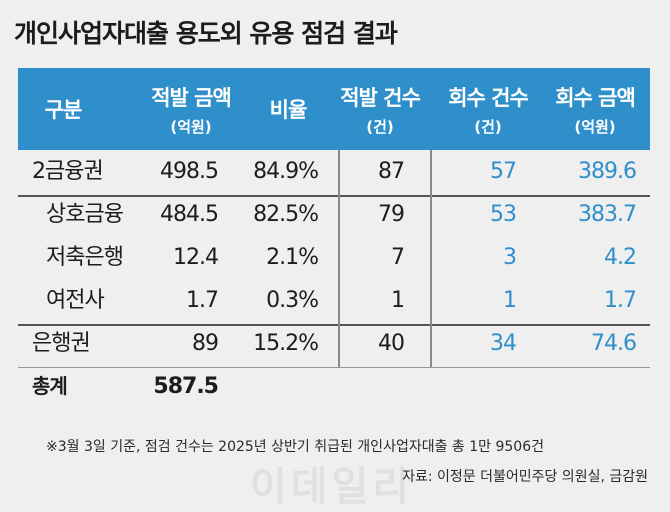 This screenshot has width=670, height=512. I want to click on header-recovered-cases: 회수 건수 (건), so click(488, 109).